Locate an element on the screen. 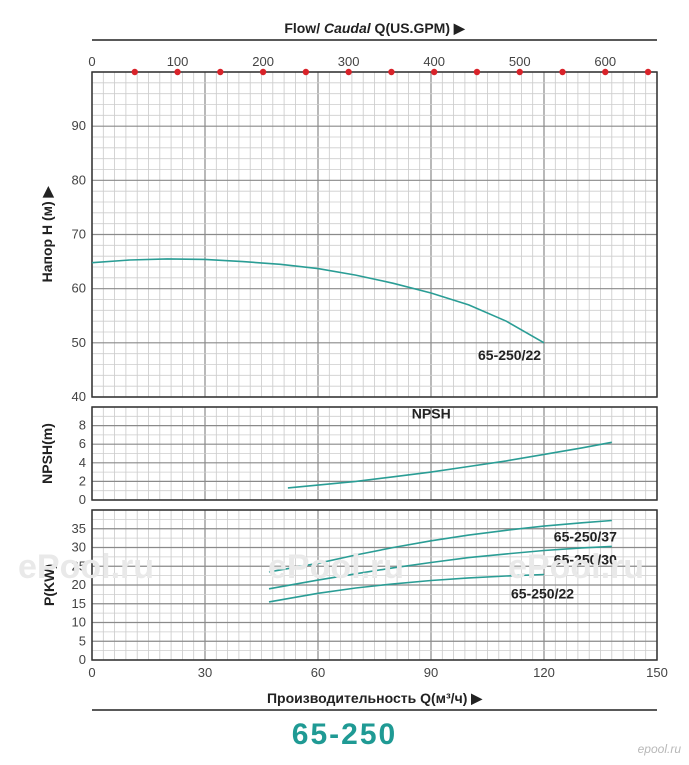  top-tick-label: 0 is located at coordinates (91, 61).